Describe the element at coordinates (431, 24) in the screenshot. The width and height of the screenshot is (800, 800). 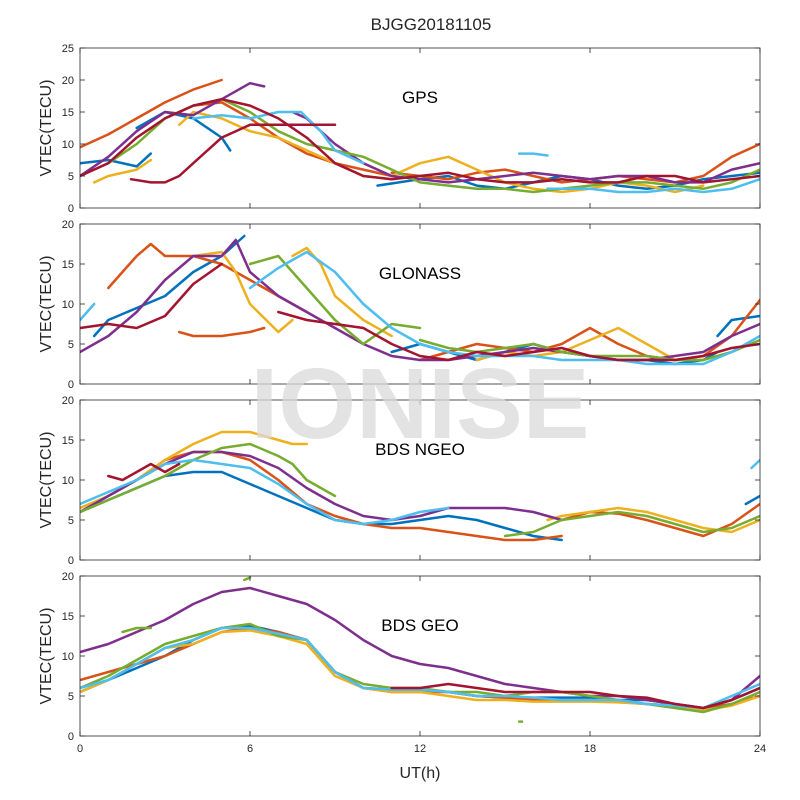
I see `figure-title: BJGG20181105` at that location.